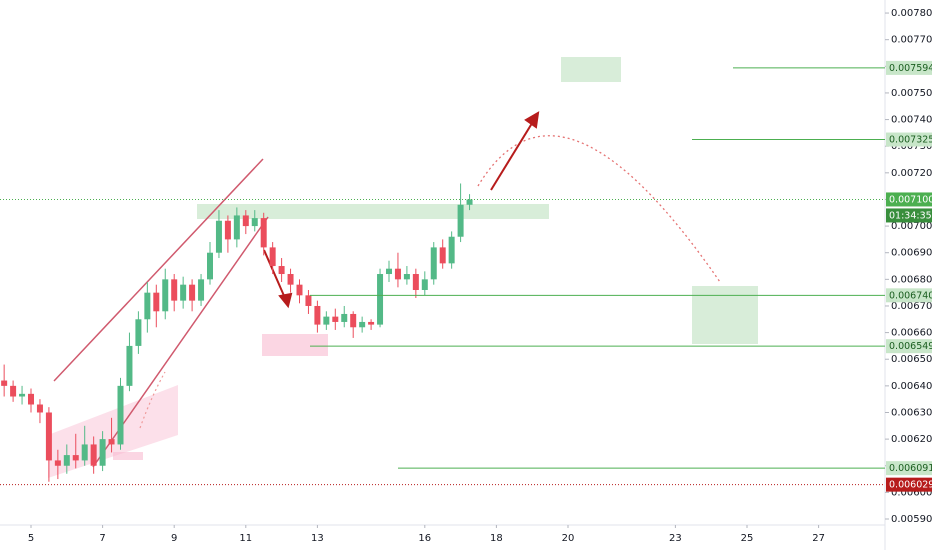 The width and height of the screenshot is (932, 550). What do you see at coordinates (818, 538) in the screenshot?
I see `x-tick-label: 27` at bounding box center [818, 538].